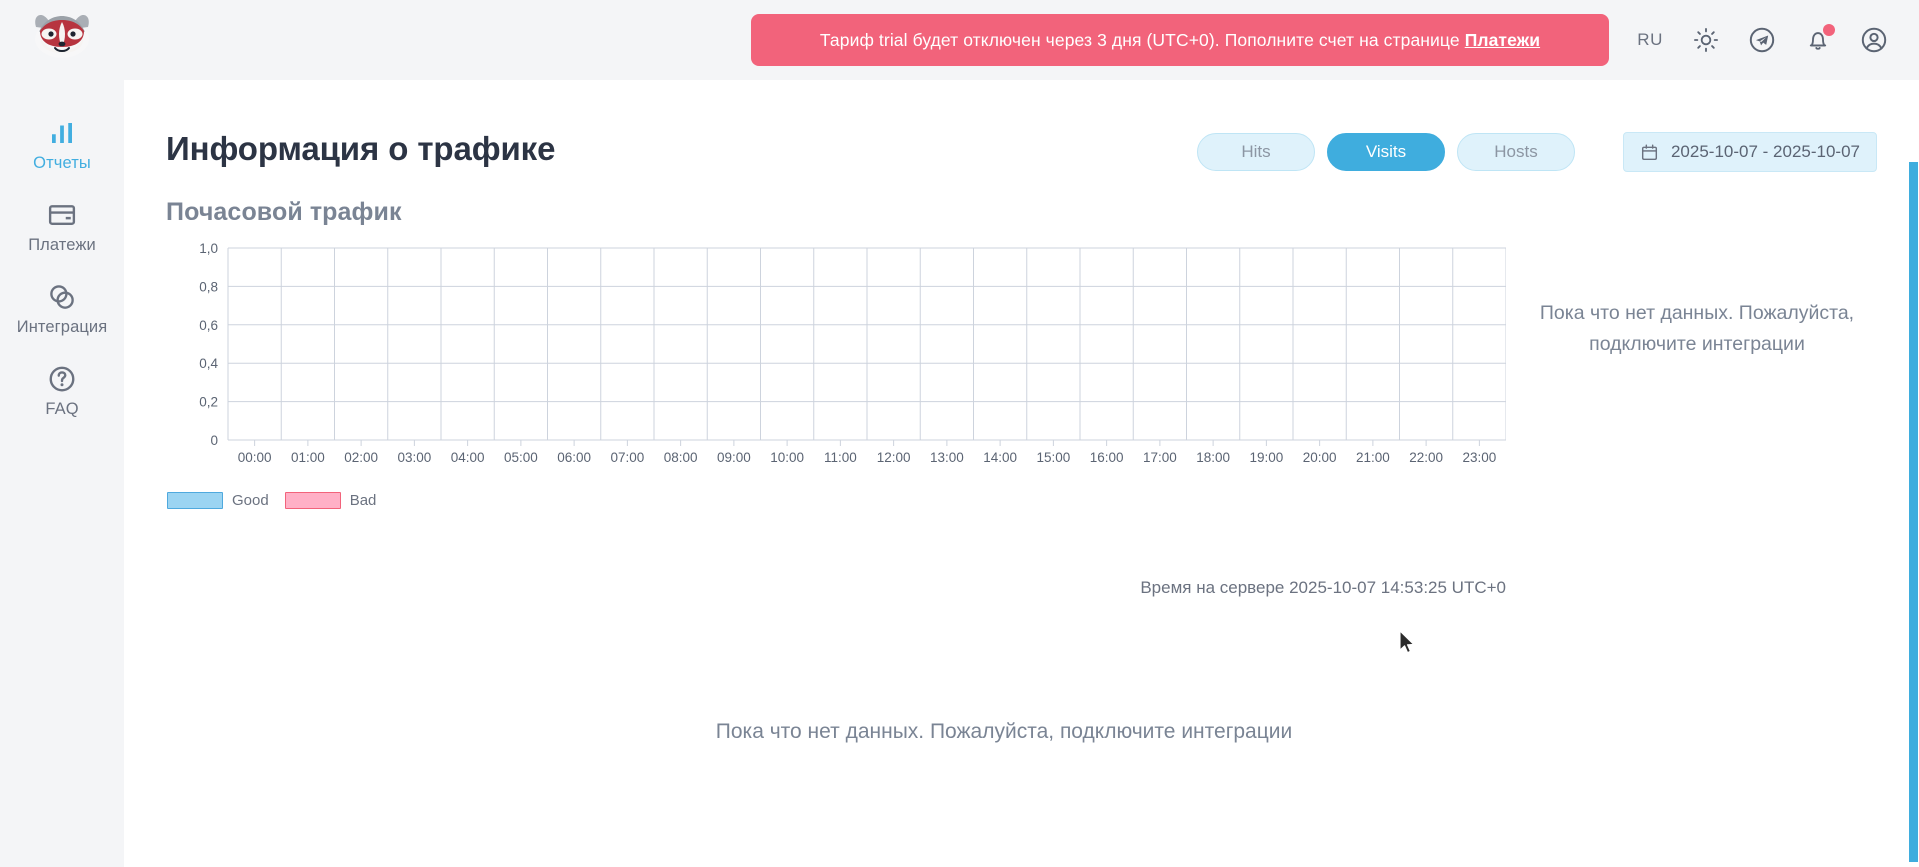  I want to click on sidebar-item-label-payments: Платежи, so click(62, 245).